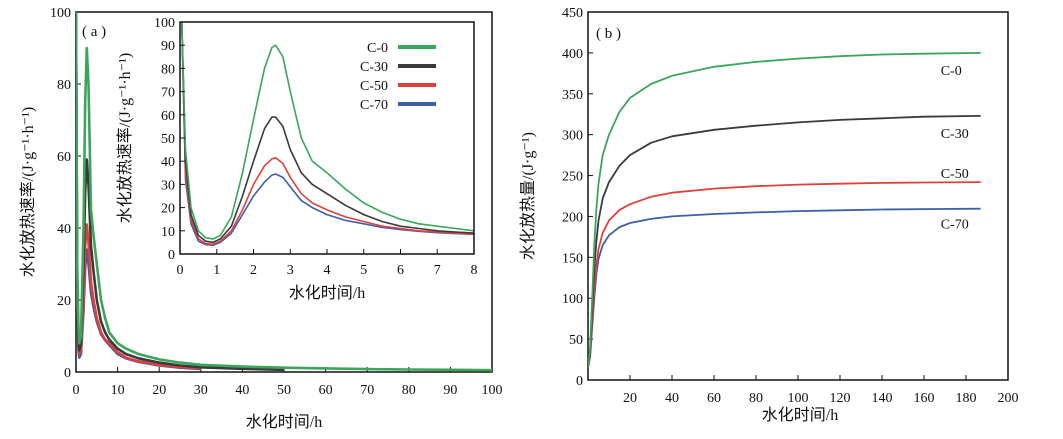 Image resolution: width=1063 pixels, height=439 pixels. What do you see at coordinates (572, 258) in the screenshot?
I see `y-tick-label: 150` at bounding box center [572, 258].